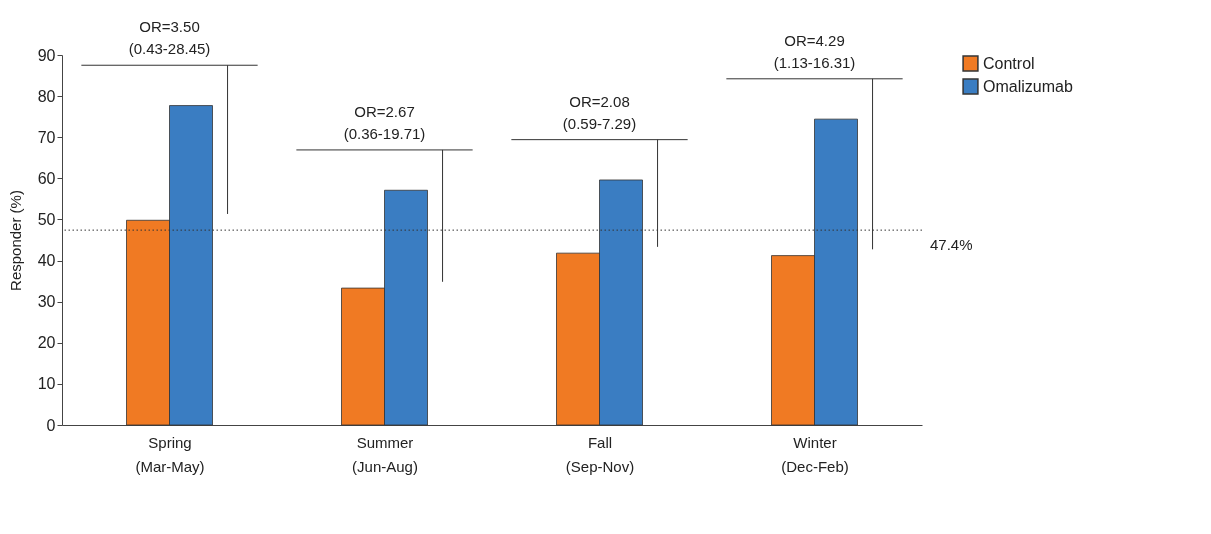 The width and height of the screenshot is (1211, 534). Describe the element at coordinates (46, 343) in the screenshot. I see `y-tick-label: 20` at that location.